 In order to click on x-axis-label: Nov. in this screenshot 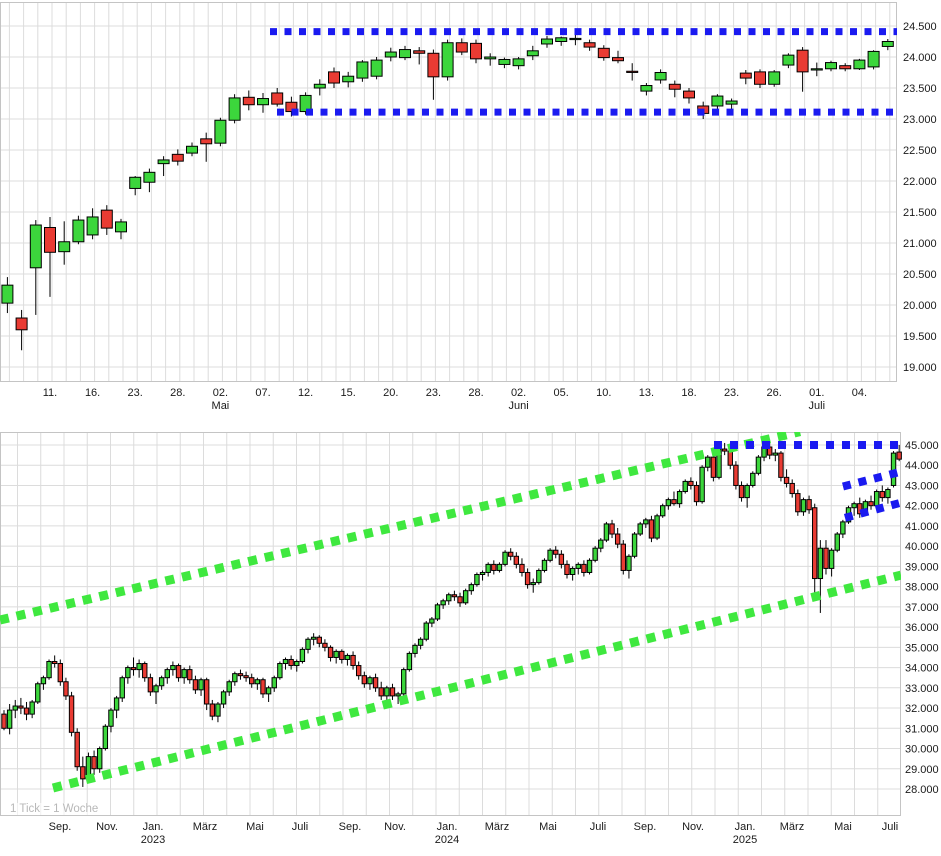, I will do `click(395, 827)`.